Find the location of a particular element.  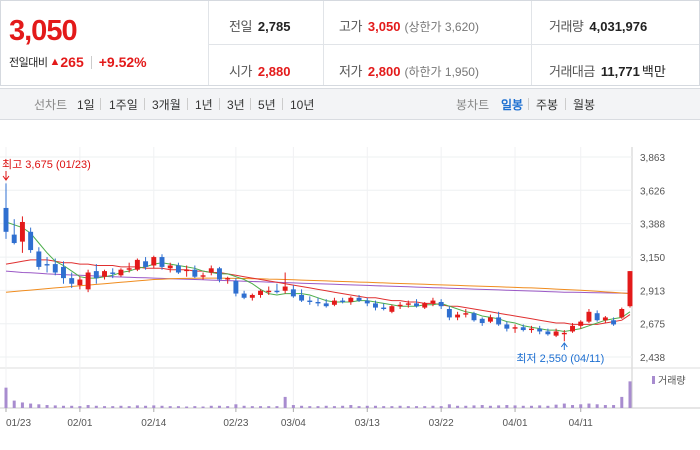

ma60-line is located at coordinates (318, 286).